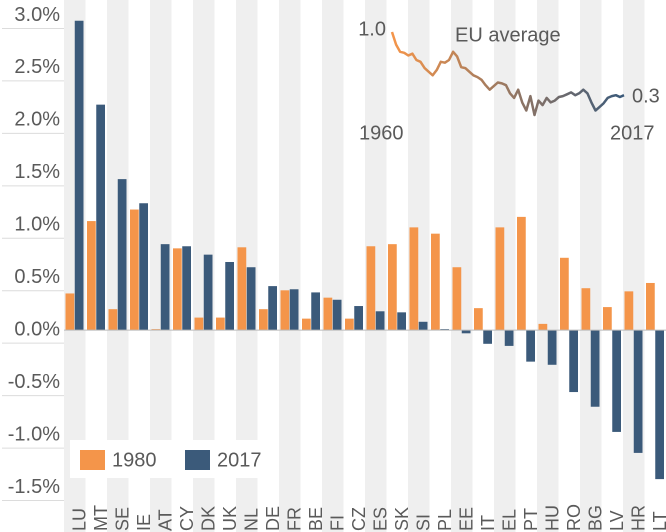 The width and height of the screenshot is (666, 532). Describe the element at coordinates (531, 519) in the screenshot. I see `x-tick-label: PT` at that location.